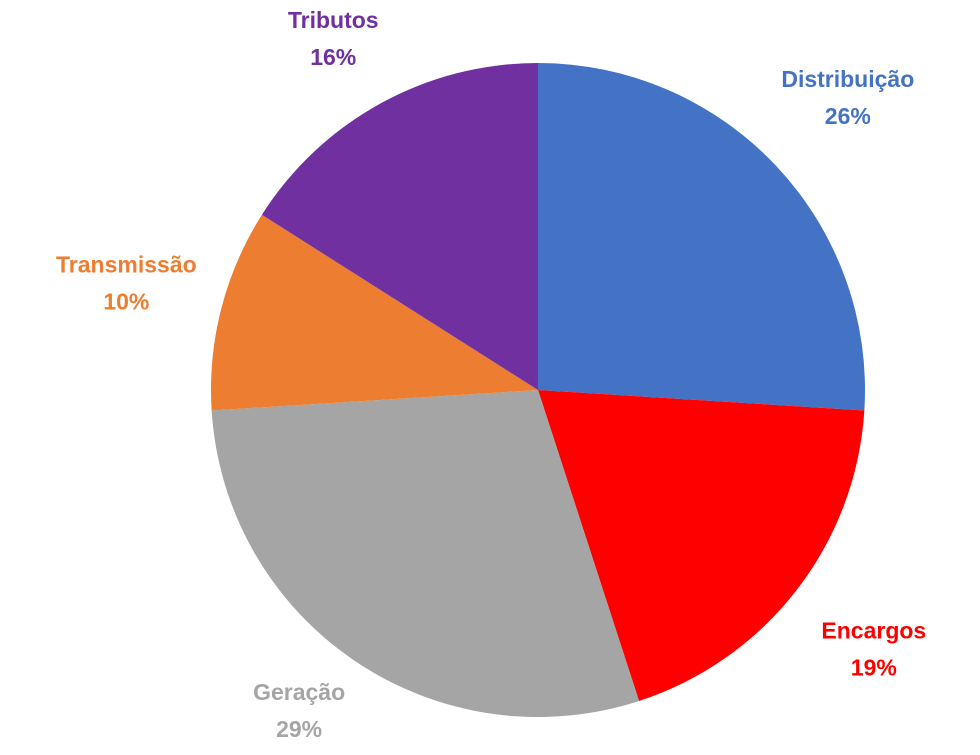 This screenshot has height=755, width=980. What do you see at coordinates (333, 57) in the screenshot?
I see `slice-value-label: 16%` at bounding box center [333, 57].